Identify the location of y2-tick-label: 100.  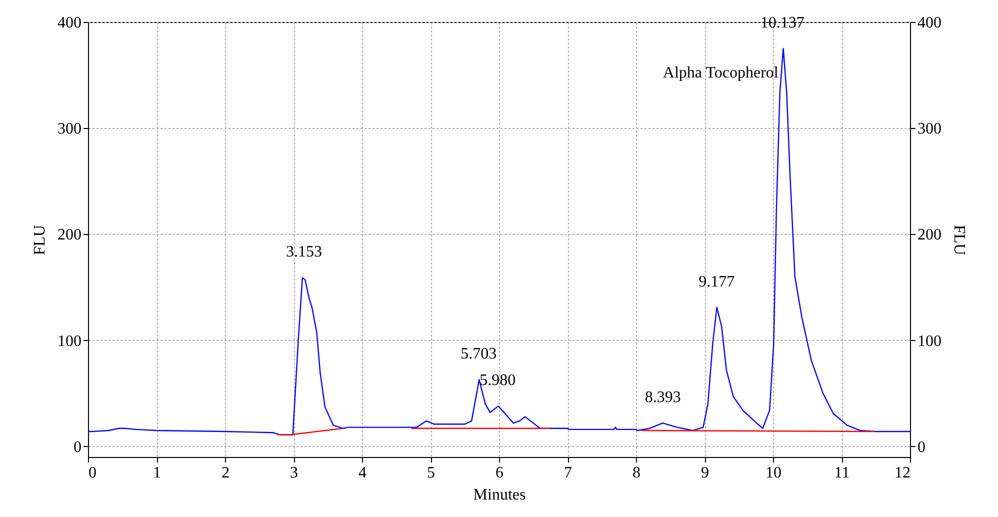
(930, 341).